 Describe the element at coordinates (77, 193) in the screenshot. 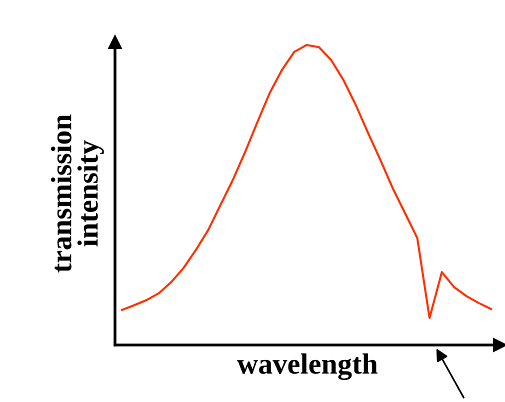

I see `y-axis-title: transmission intensity` at that location.